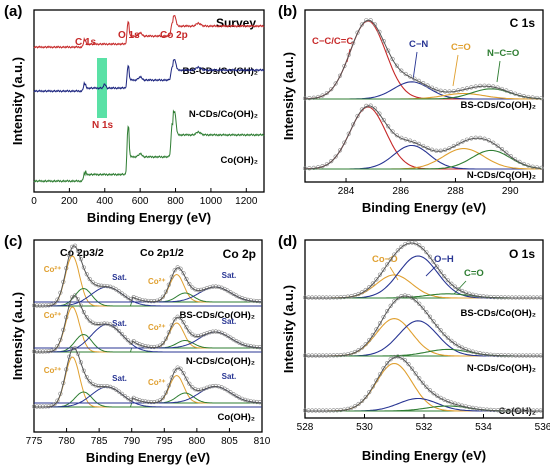  What do you see at coordinates (394, 273) in the screenshot?
I see `d-arrow-coo` at bounding box center [394, 273].